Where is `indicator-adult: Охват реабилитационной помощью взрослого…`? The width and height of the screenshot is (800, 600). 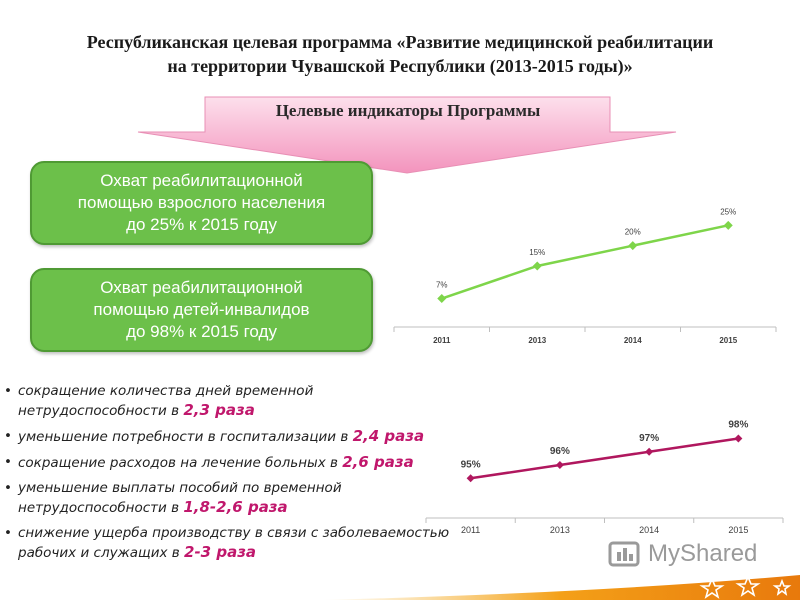 indicator-adult: Охват реабилитационной помощью взрослого… is located at coordinates (201, 203).